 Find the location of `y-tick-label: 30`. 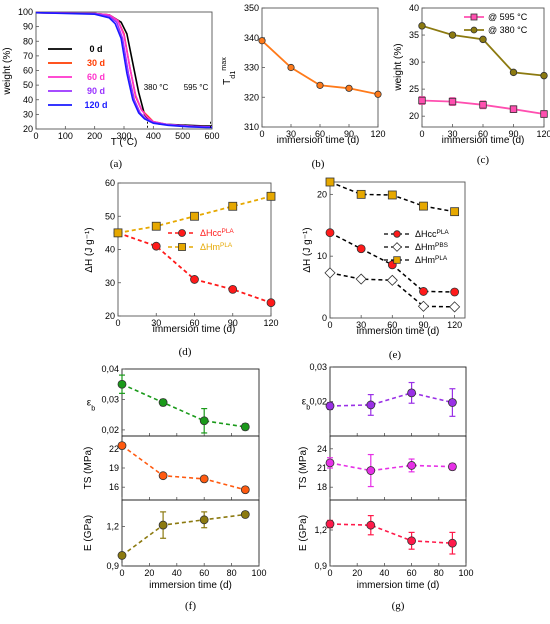

y-tick-label: 30 is located at coordinates (414, 62).